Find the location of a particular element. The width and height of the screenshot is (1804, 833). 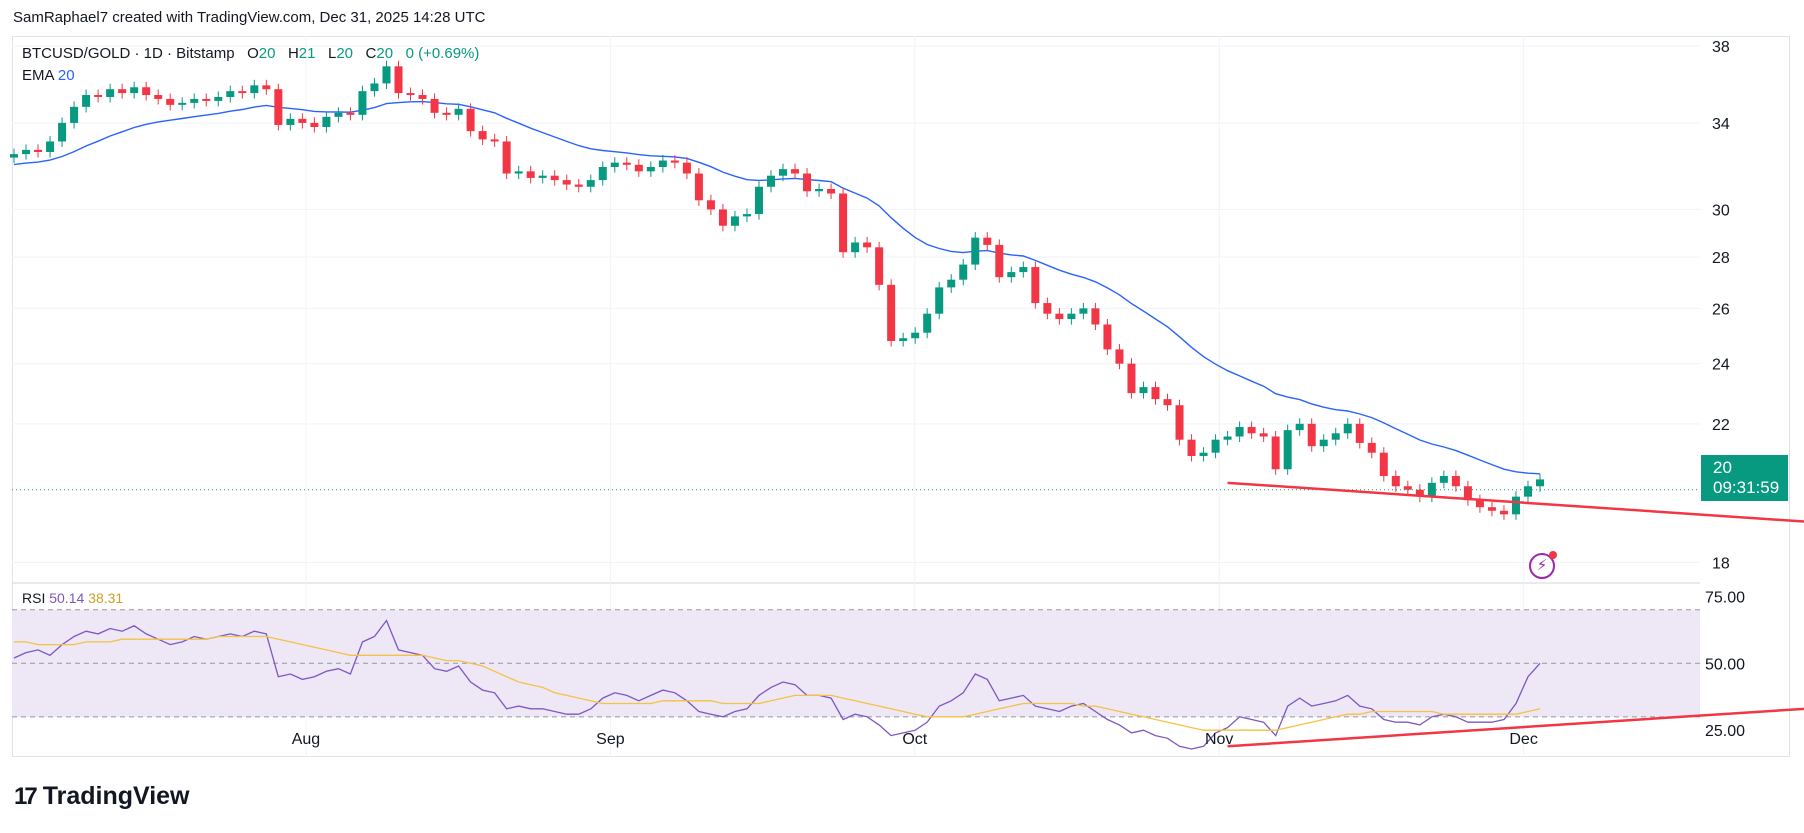

notification-dot is located at coordinates (1553, 555).